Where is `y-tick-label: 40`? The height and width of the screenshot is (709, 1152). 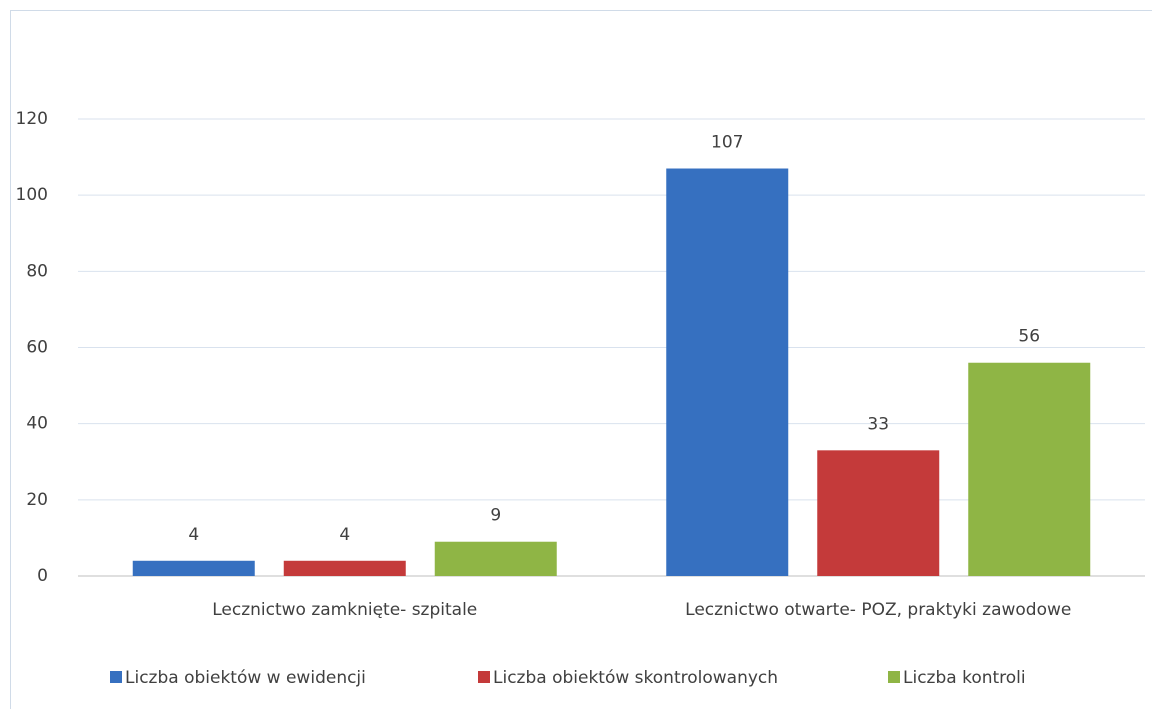
y-tick-label: 40 is located at coordinates (37, 424).